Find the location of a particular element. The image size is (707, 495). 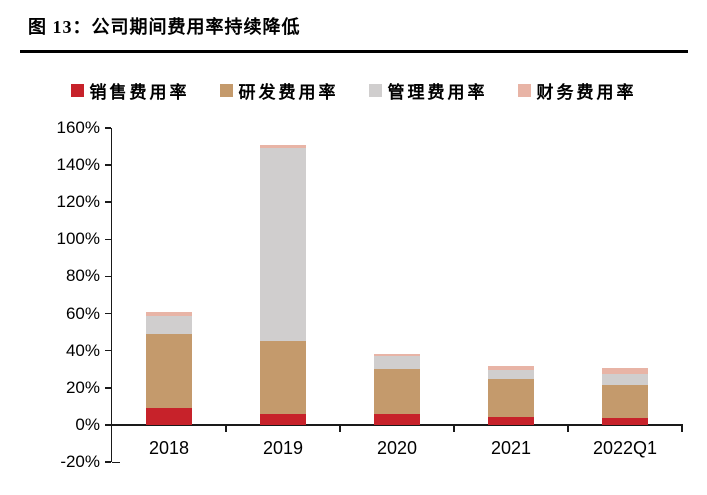

legend-item-finance-expense-ratio: 财务费用率 is located at coordinates (577, 90).